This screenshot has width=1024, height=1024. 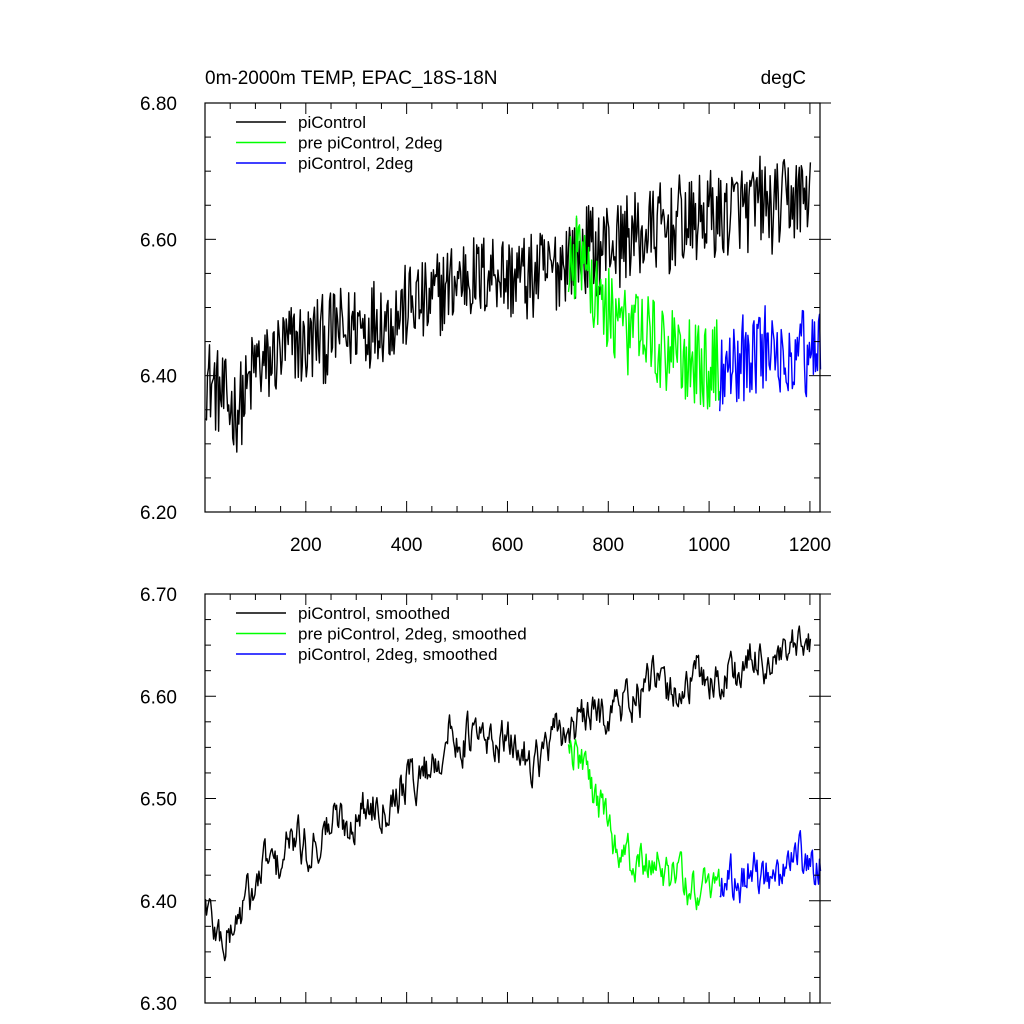 I want to click on top-x-tick-label: 400, so click(x=407, y=545).